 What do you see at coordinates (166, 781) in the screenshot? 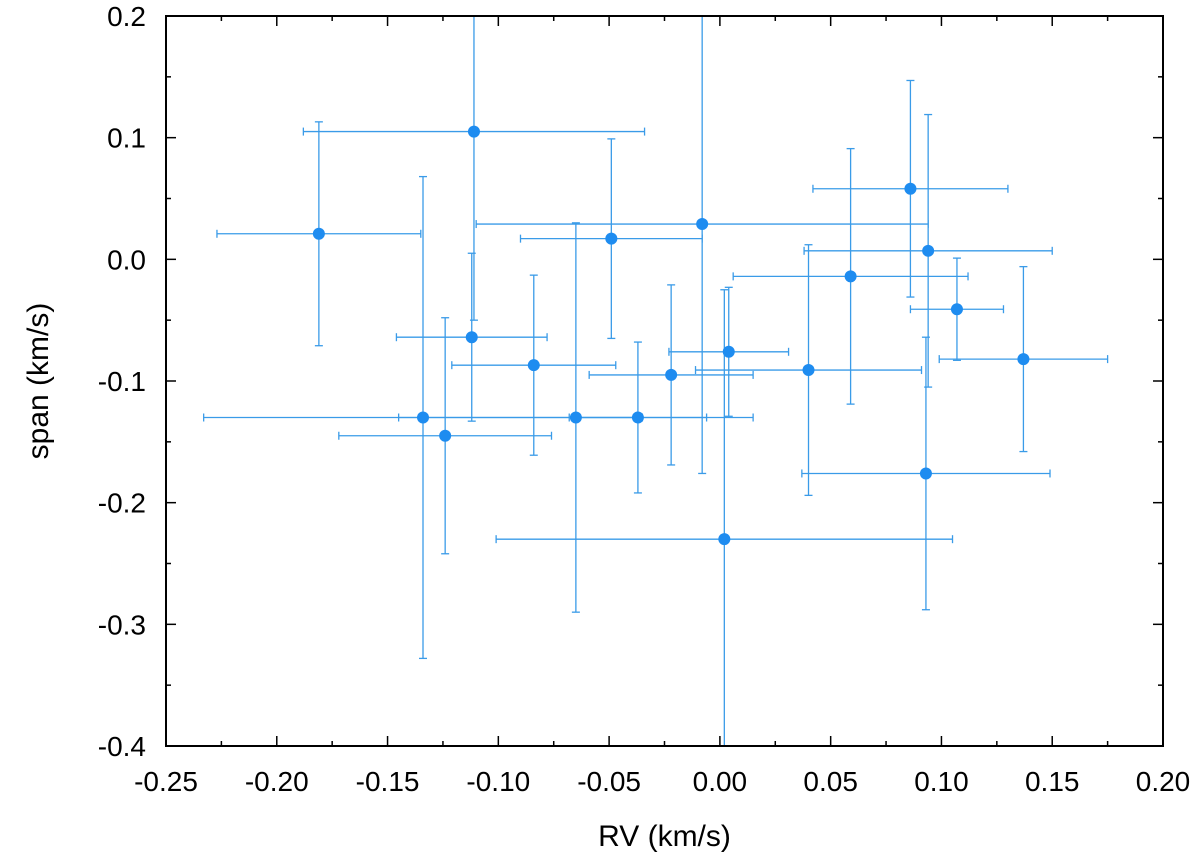
I see `x-tick-label: -0.25` at bounding box center [166, 781].